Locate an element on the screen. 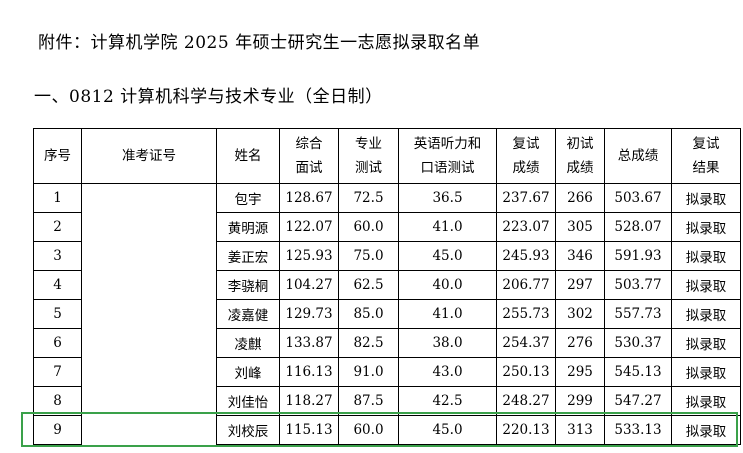 The width and height of the screenshot is (743, 453). cell-english: 40.0 is located at coordinates (447, 285).